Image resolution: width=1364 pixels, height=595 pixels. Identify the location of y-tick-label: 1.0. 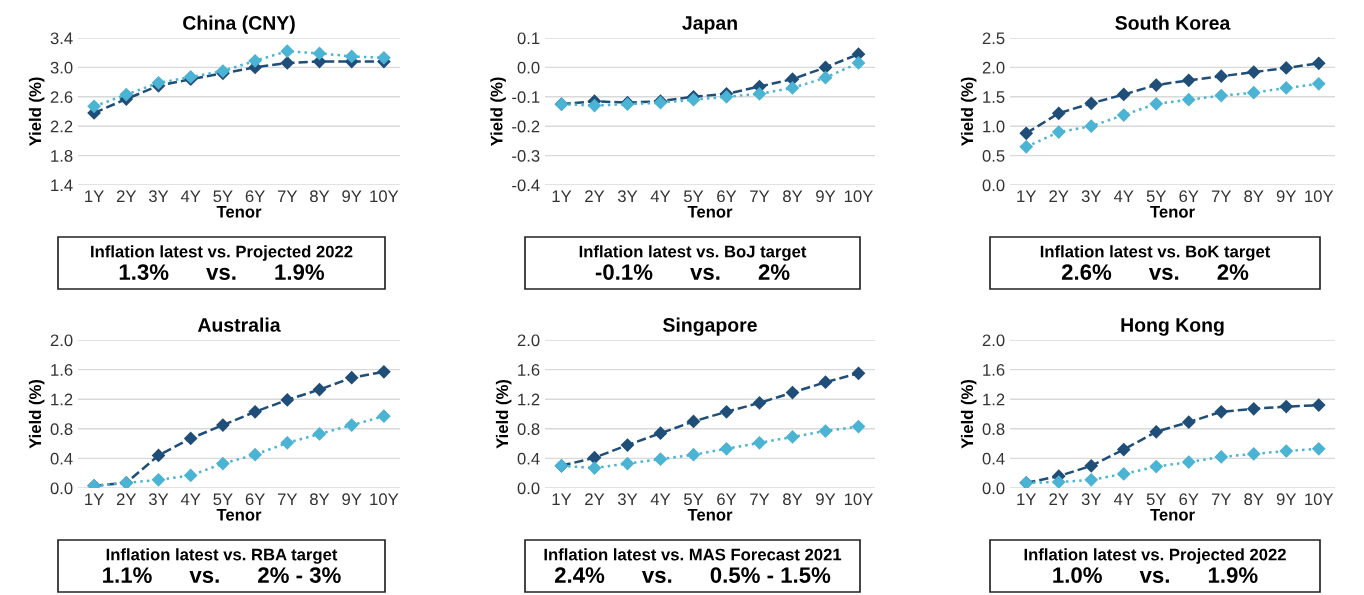
(994, 126).